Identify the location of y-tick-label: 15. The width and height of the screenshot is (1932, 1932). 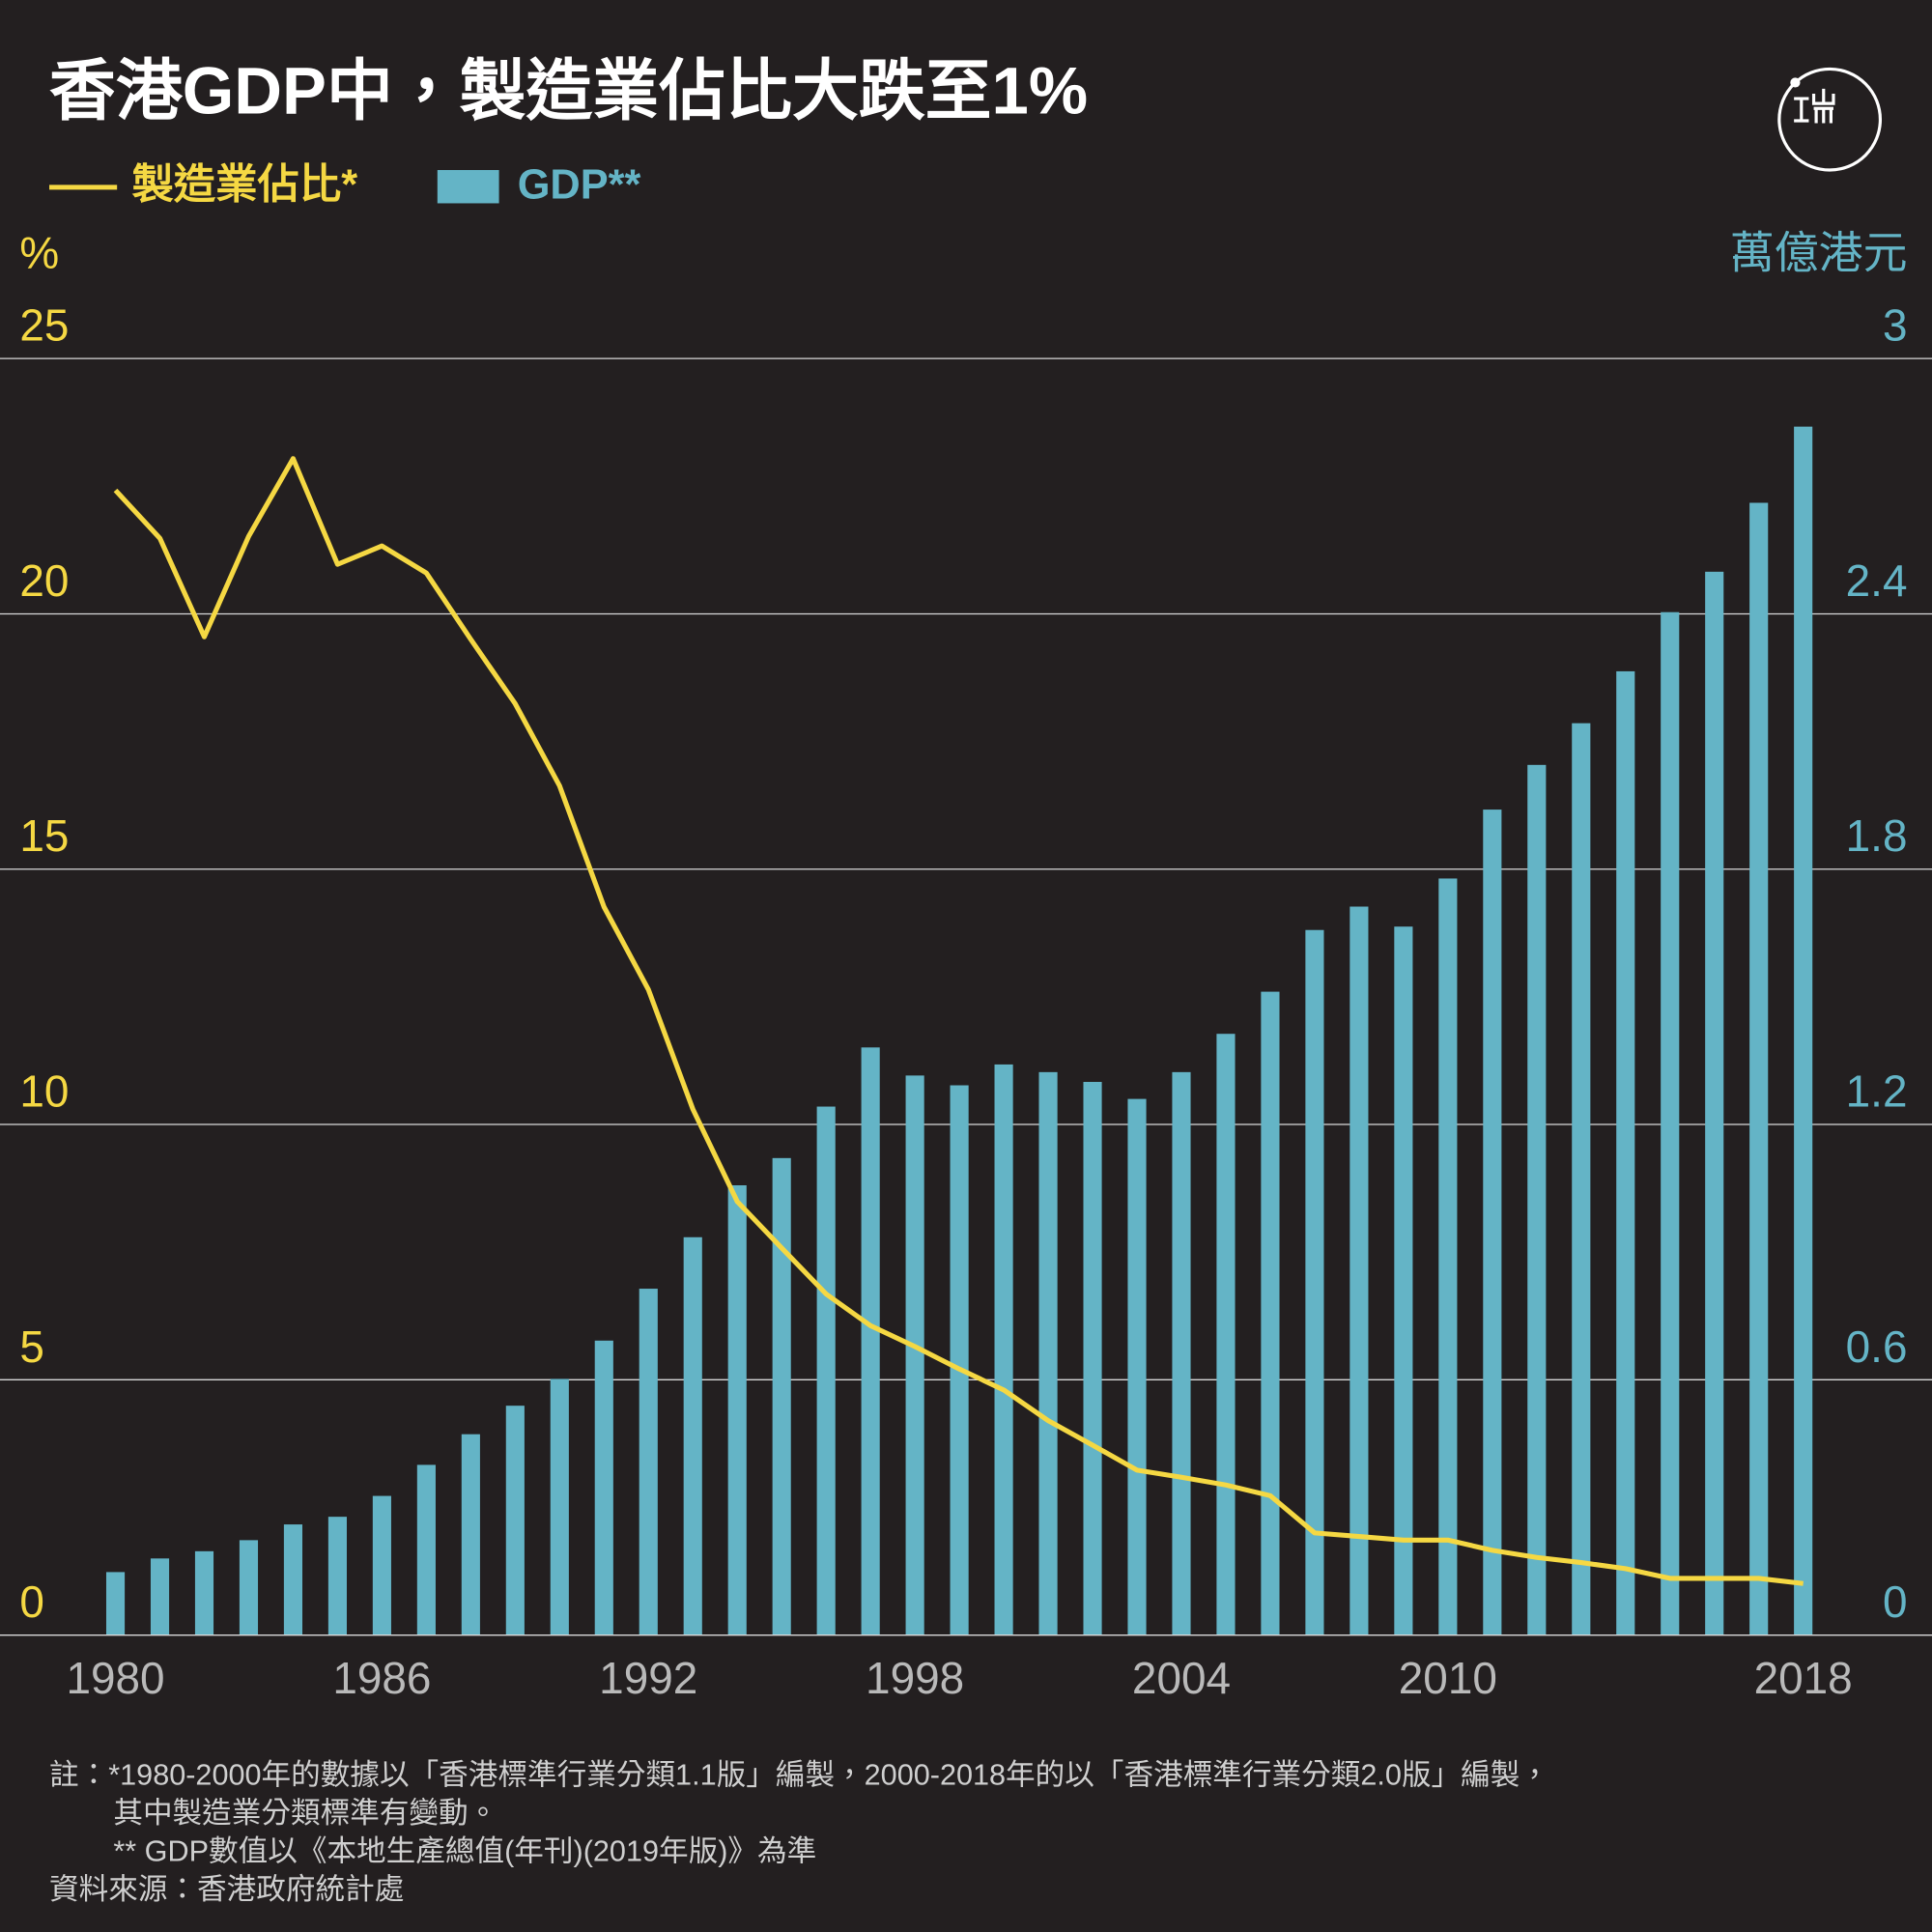
(44, 835).